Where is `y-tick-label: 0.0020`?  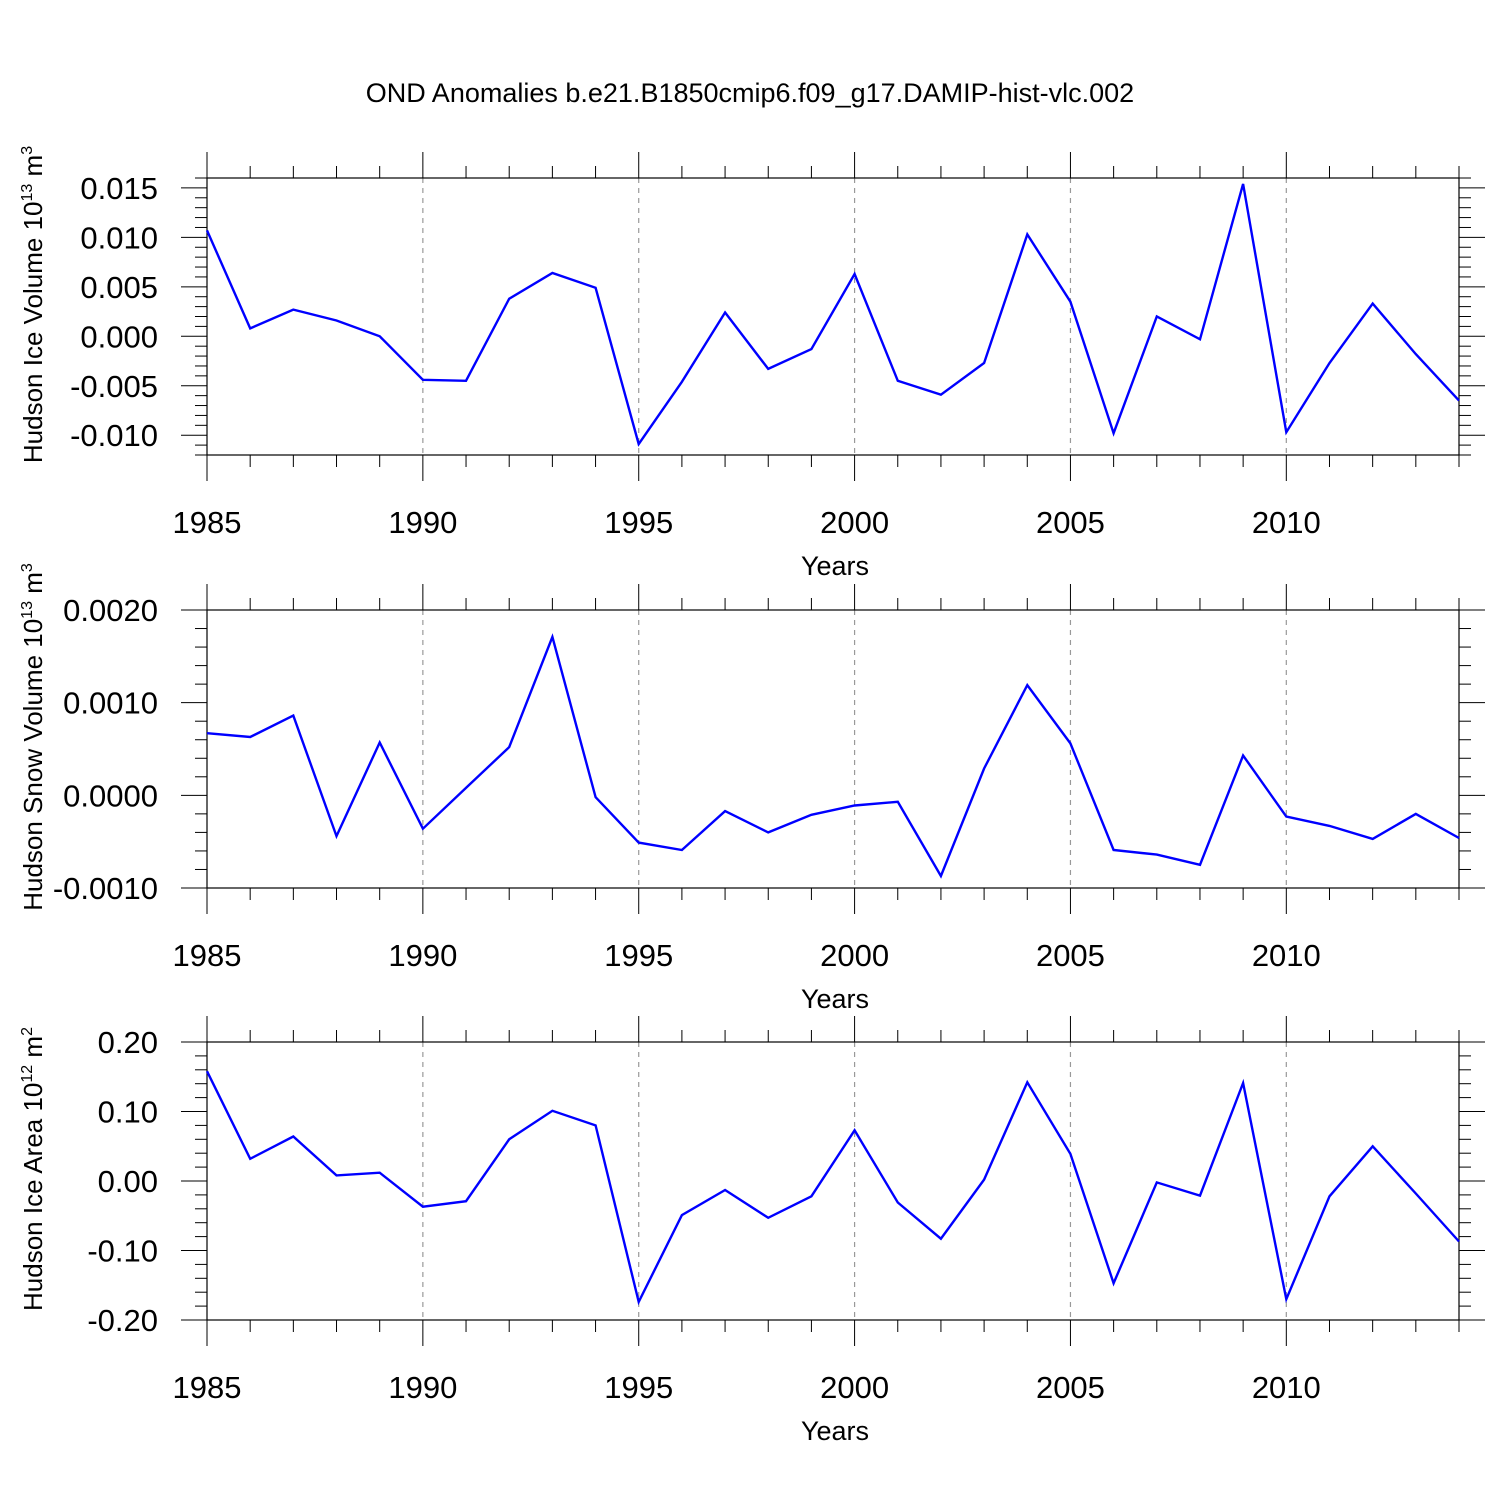
y-tick-label: 0.0020 is located at coordinates (110, 610).